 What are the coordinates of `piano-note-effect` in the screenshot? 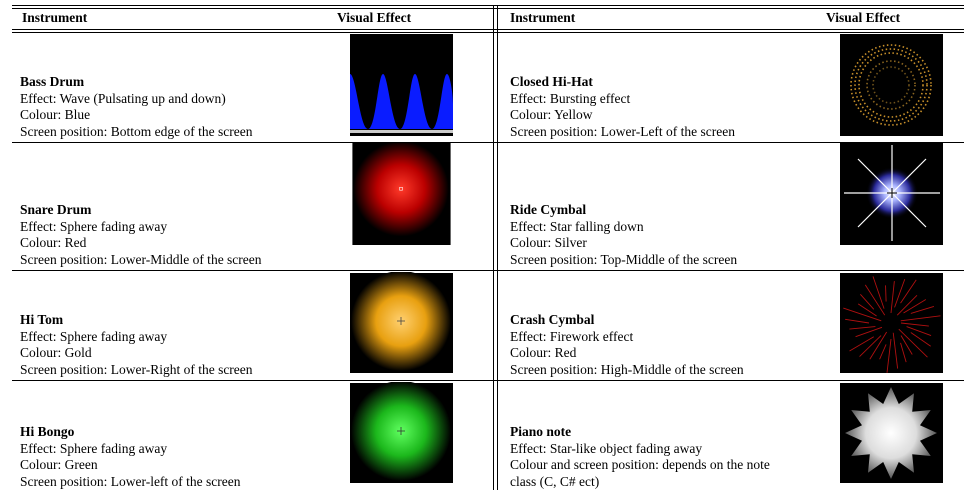 It's located at (891, 433).